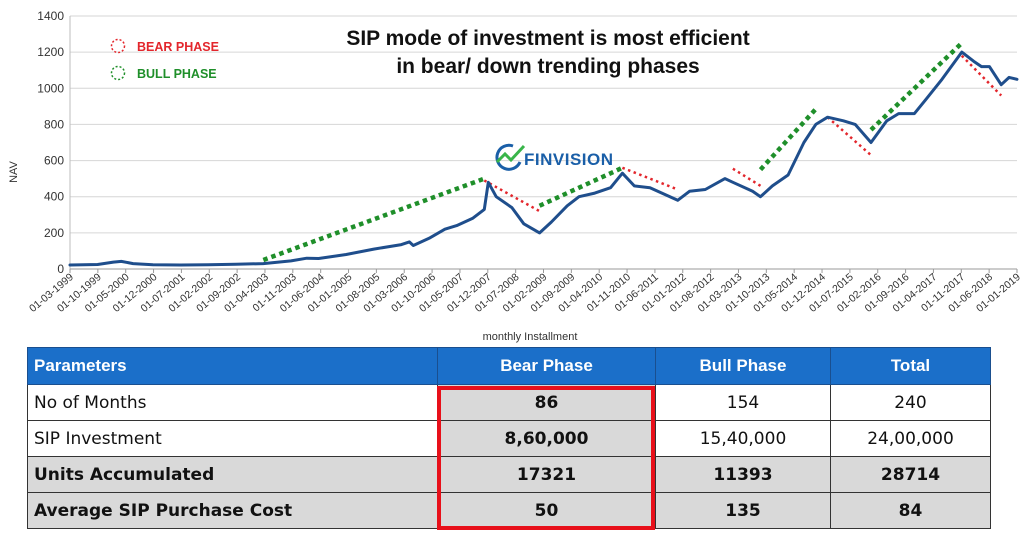  I want to click on y-tick-label: 200, so click(54, 233).